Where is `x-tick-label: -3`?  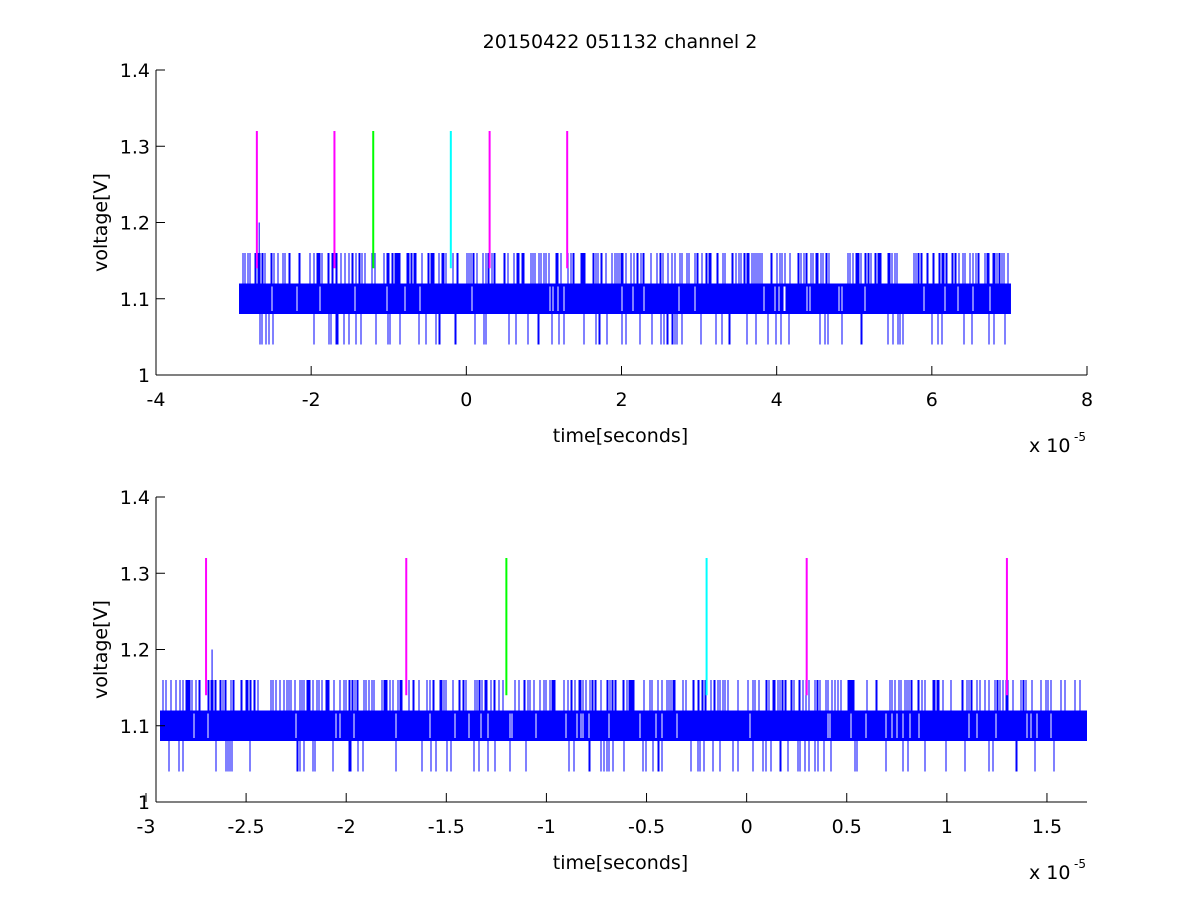 x-tick-label: -3 is located at coordinates (146, 827).